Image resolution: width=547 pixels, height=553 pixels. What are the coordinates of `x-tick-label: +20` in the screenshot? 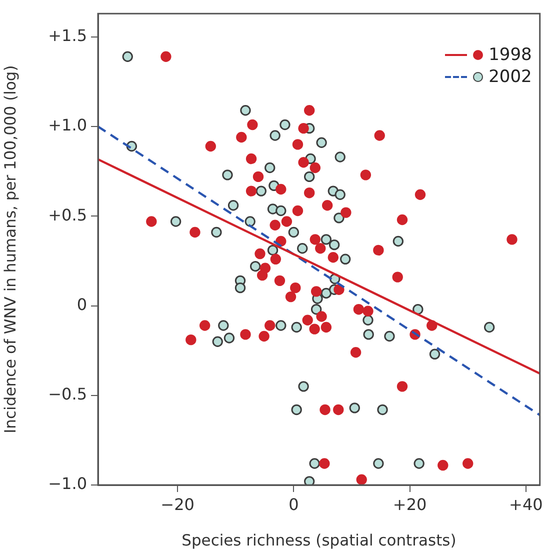 It's located at (409, 504).